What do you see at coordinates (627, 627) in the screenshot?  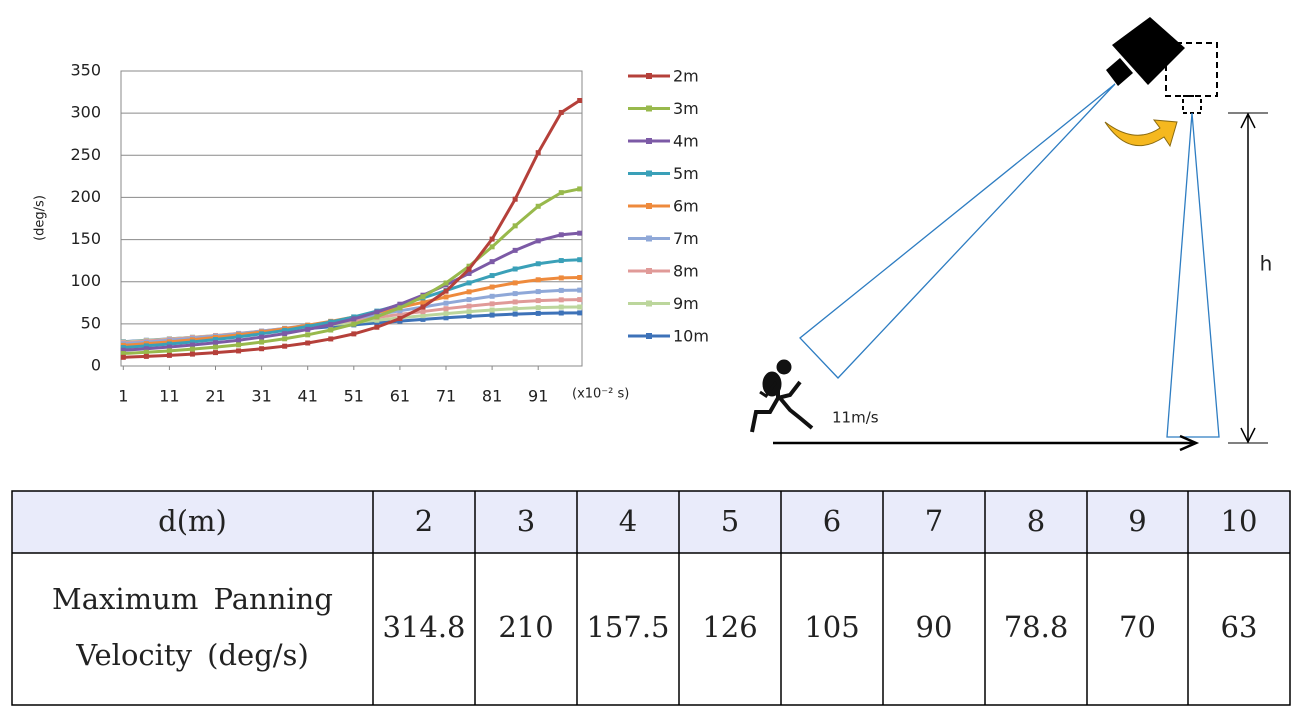 I see `table-cell: 157.5` at bounding box center [627, 627].